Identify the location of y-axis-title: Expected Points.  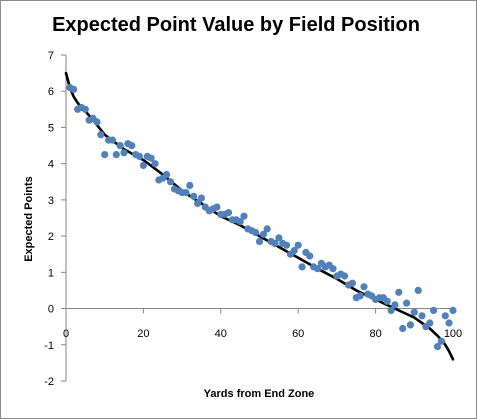
(29, 219).